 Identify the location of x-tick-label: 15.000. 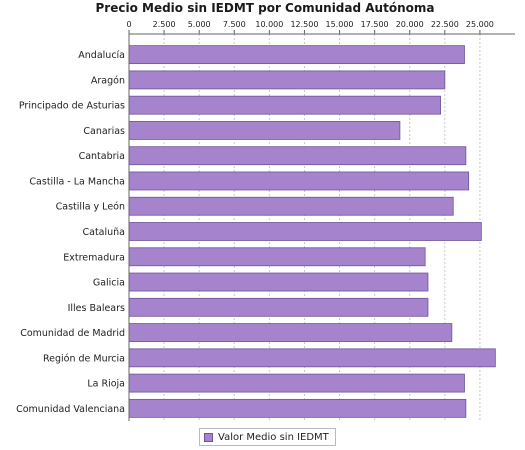
(340, 24).